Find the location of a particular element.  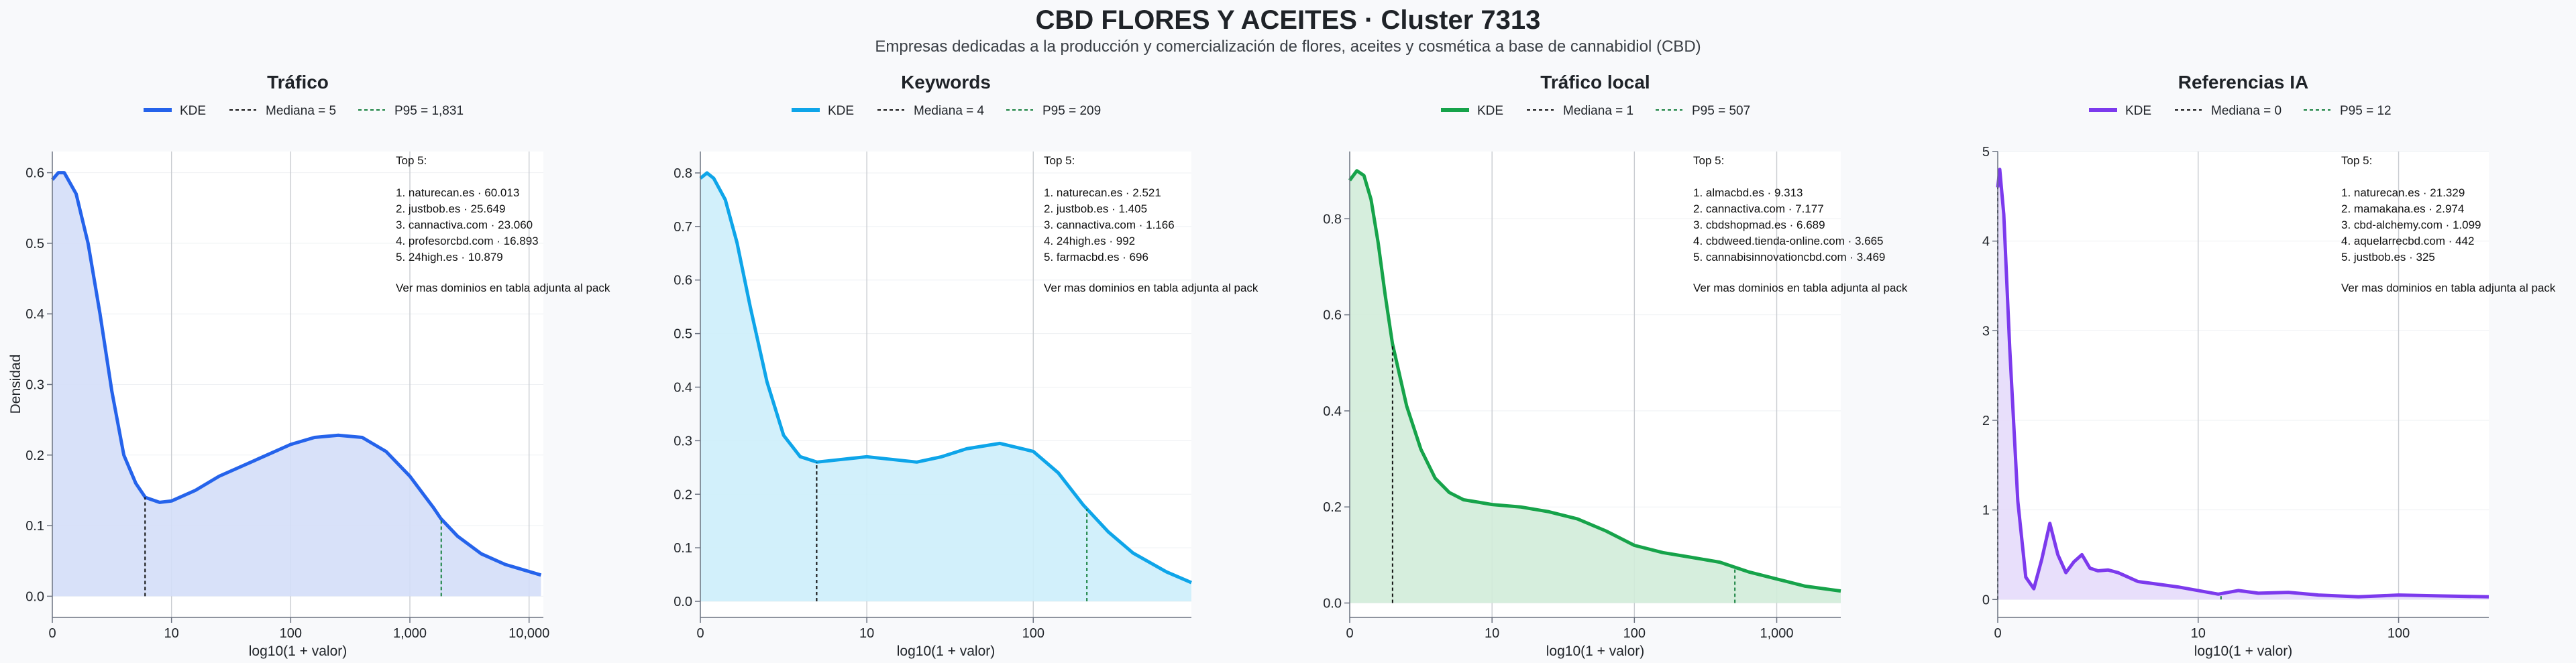

y-tick-label: 3 is located at coordinates (1986, 331).